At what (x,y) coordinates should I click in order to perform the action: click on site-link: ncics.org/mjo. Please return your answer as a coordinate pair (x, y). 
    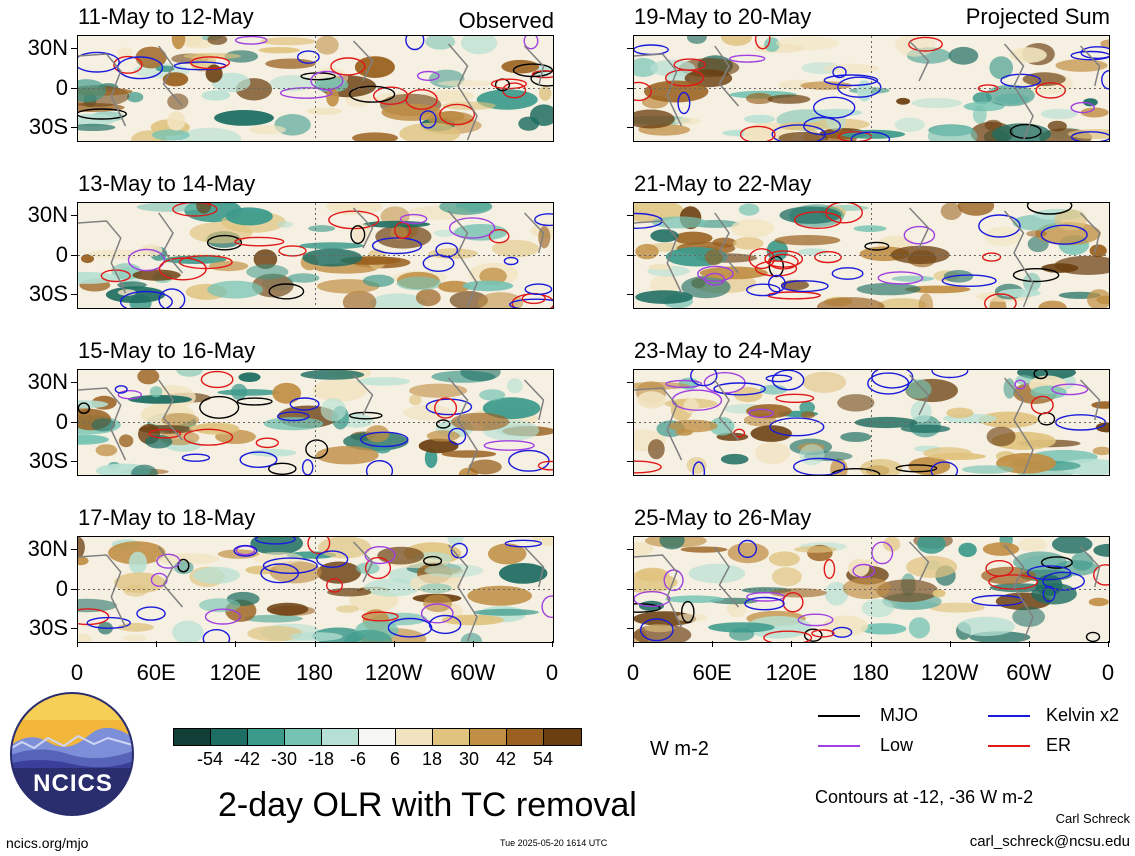
    Looking at the image, I should click on (47, 843).